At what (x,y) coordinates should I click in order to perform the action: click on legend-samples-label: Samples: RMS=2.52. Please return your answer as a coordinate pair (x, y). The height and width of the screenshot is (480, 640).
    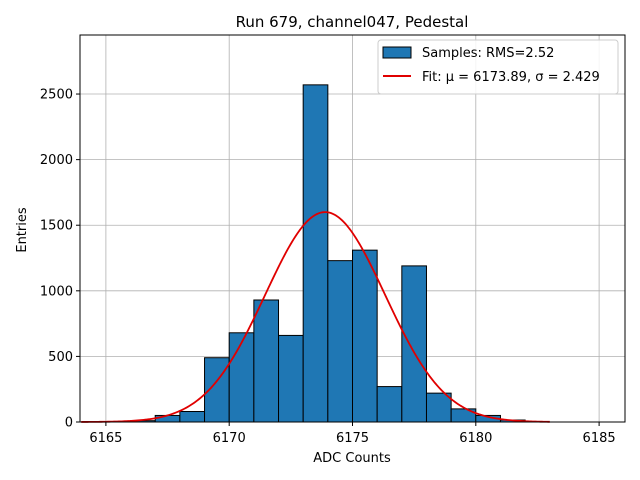
    Looking at the image, I should click on (488, 53).